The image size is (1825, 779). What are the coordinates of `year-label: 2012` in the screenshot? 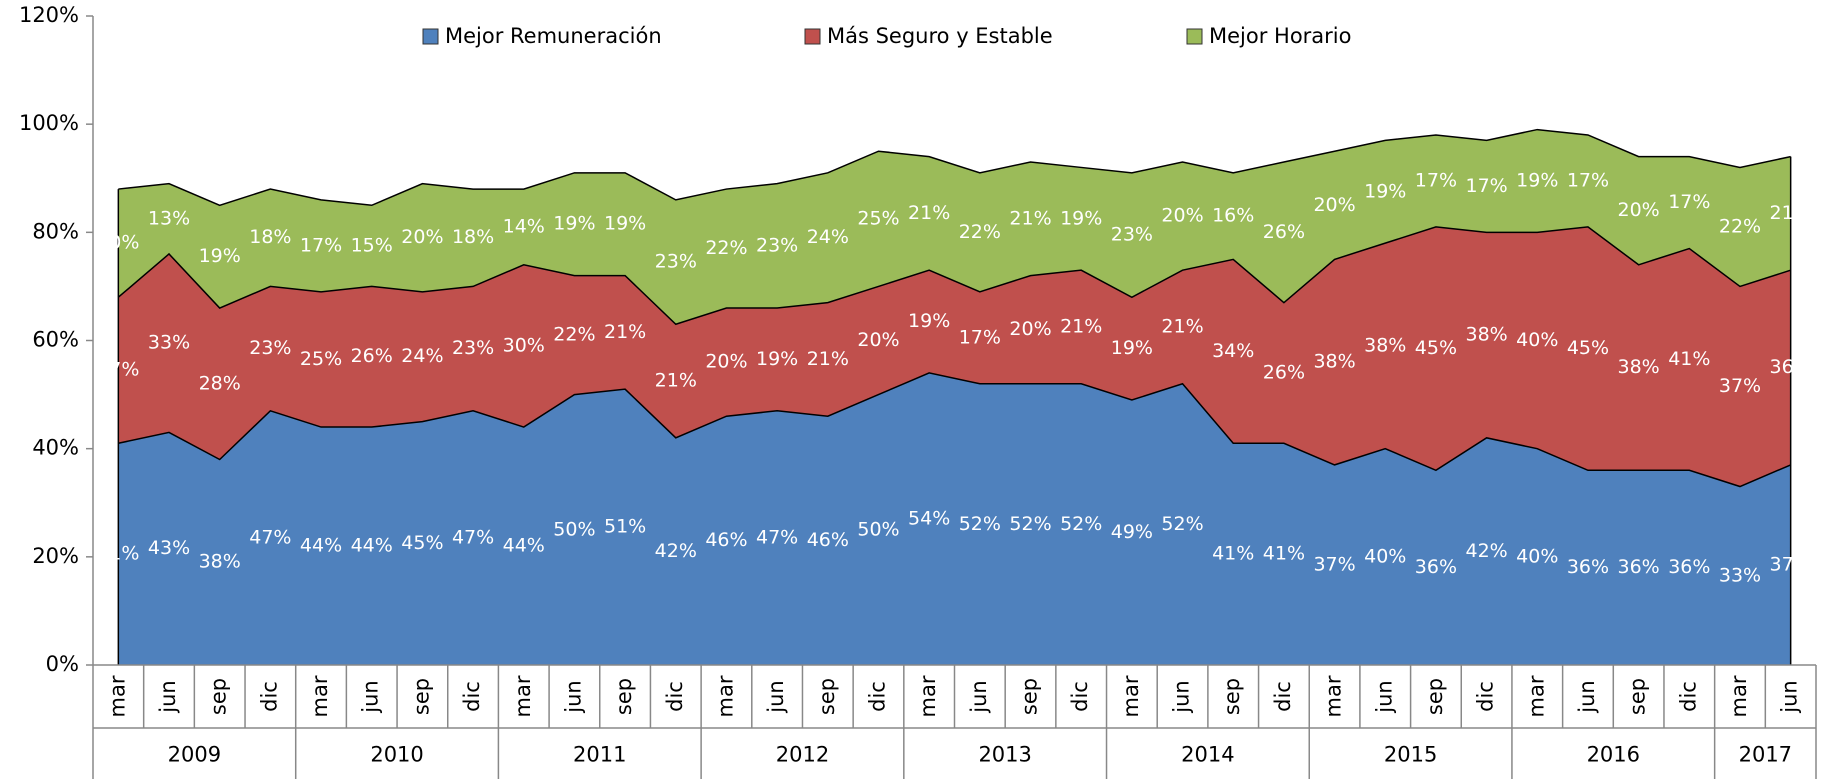 It's located at (802, 755).